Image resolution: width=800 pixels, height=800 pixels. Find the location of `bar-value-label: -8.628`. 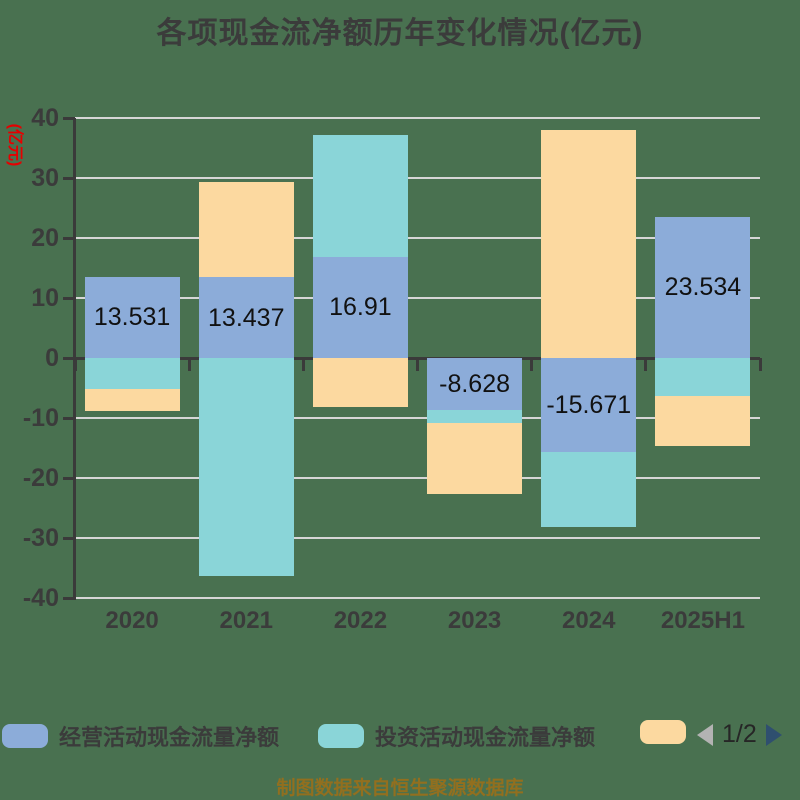

bar-value-label: -8.628 is located at coordinates (475, 383).